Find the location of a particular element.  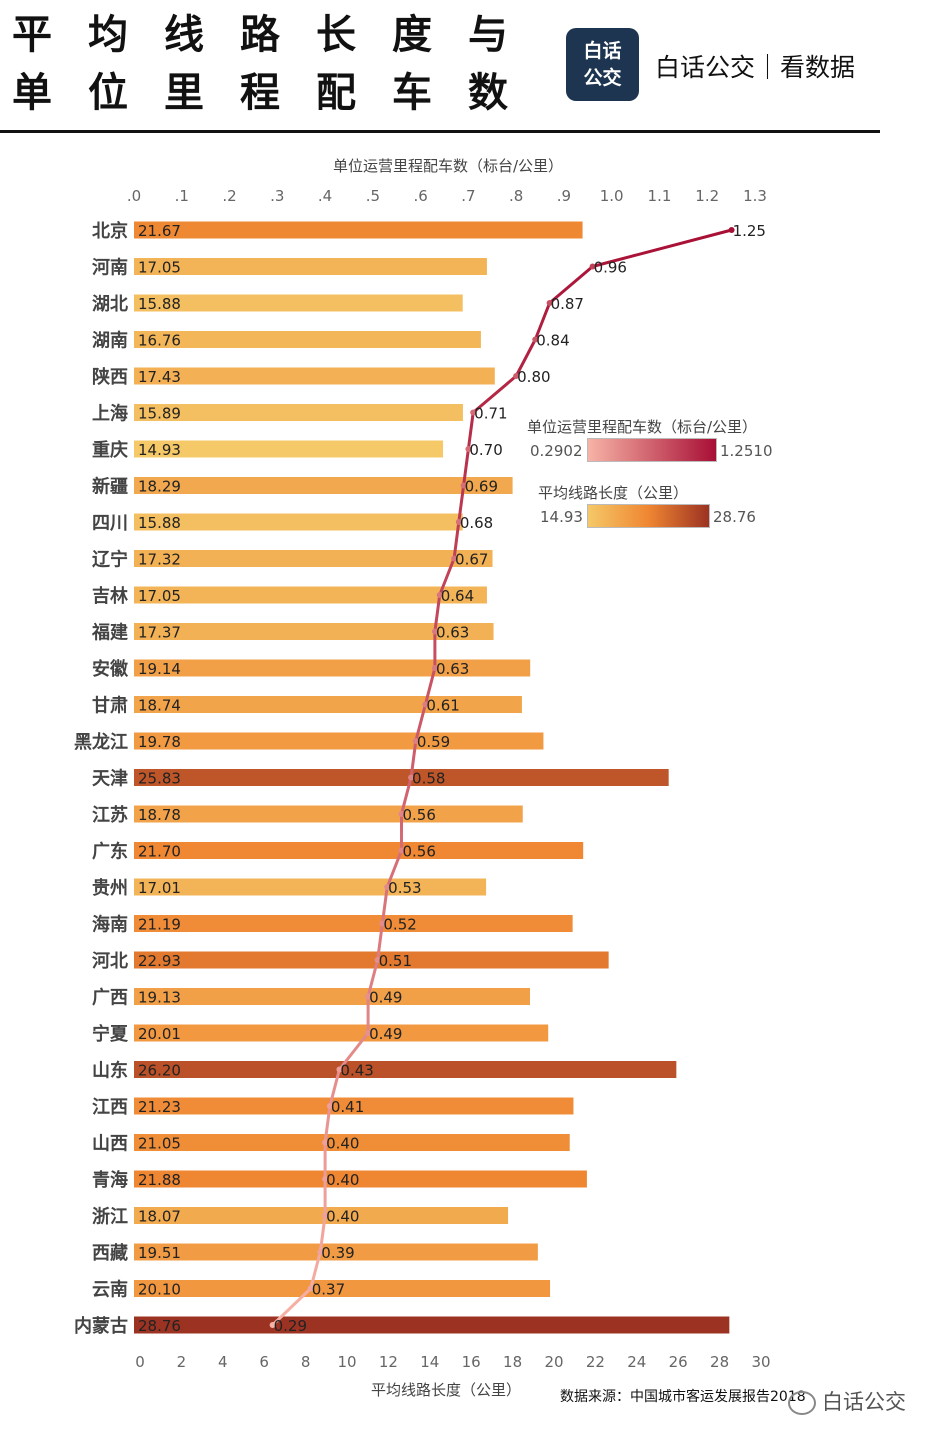

category-label: 广东 is located at coordinates (110, 852).